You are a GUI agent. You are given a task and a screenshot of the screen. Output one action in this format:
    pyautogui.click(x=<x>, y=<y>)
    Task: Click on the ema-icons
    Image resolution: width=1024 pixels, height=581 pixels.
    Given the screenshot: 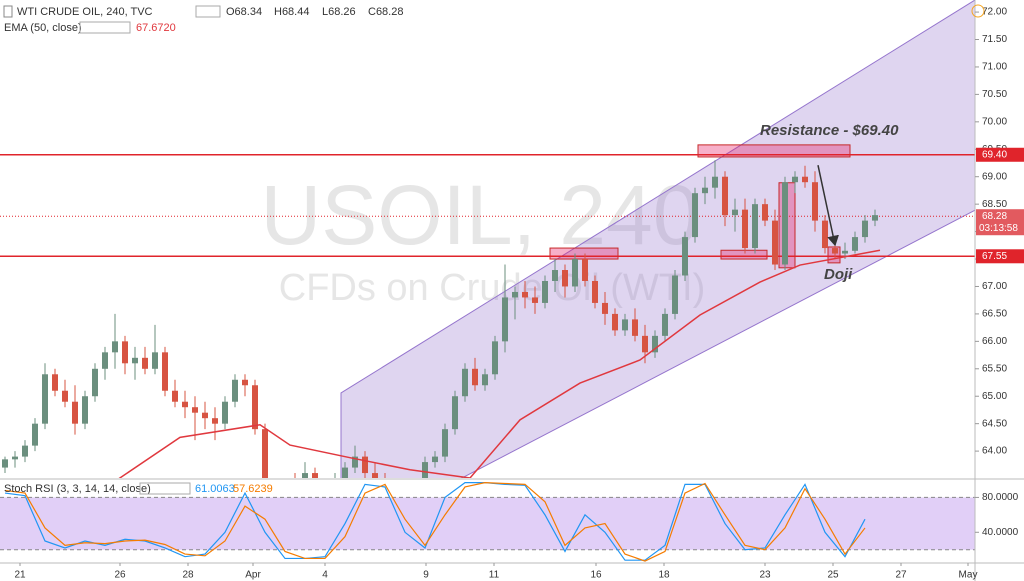 What is the action you would take?
    pyautogui.click(x=105, y=27)
    